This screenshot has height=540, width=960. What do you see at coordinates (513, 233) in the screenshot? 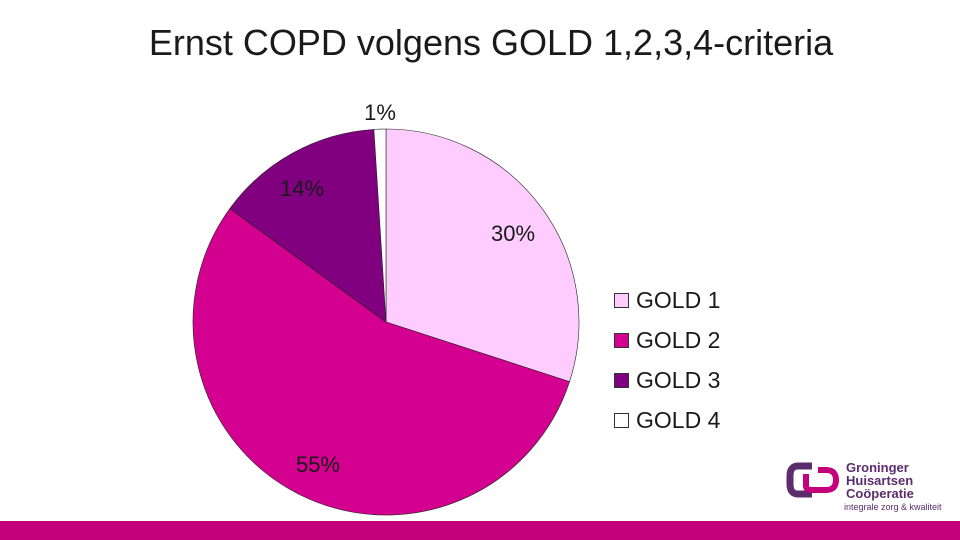
I see `data-label-gold-1: 30%` at bounding box center [513, 233].